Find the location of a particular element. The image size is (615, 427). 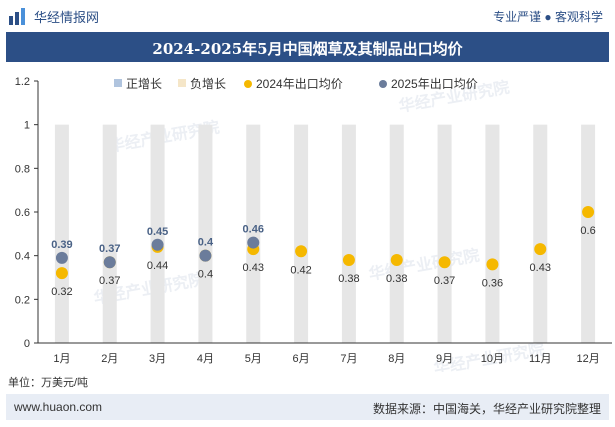

bar-8月 is located at coordinates (396, 233).